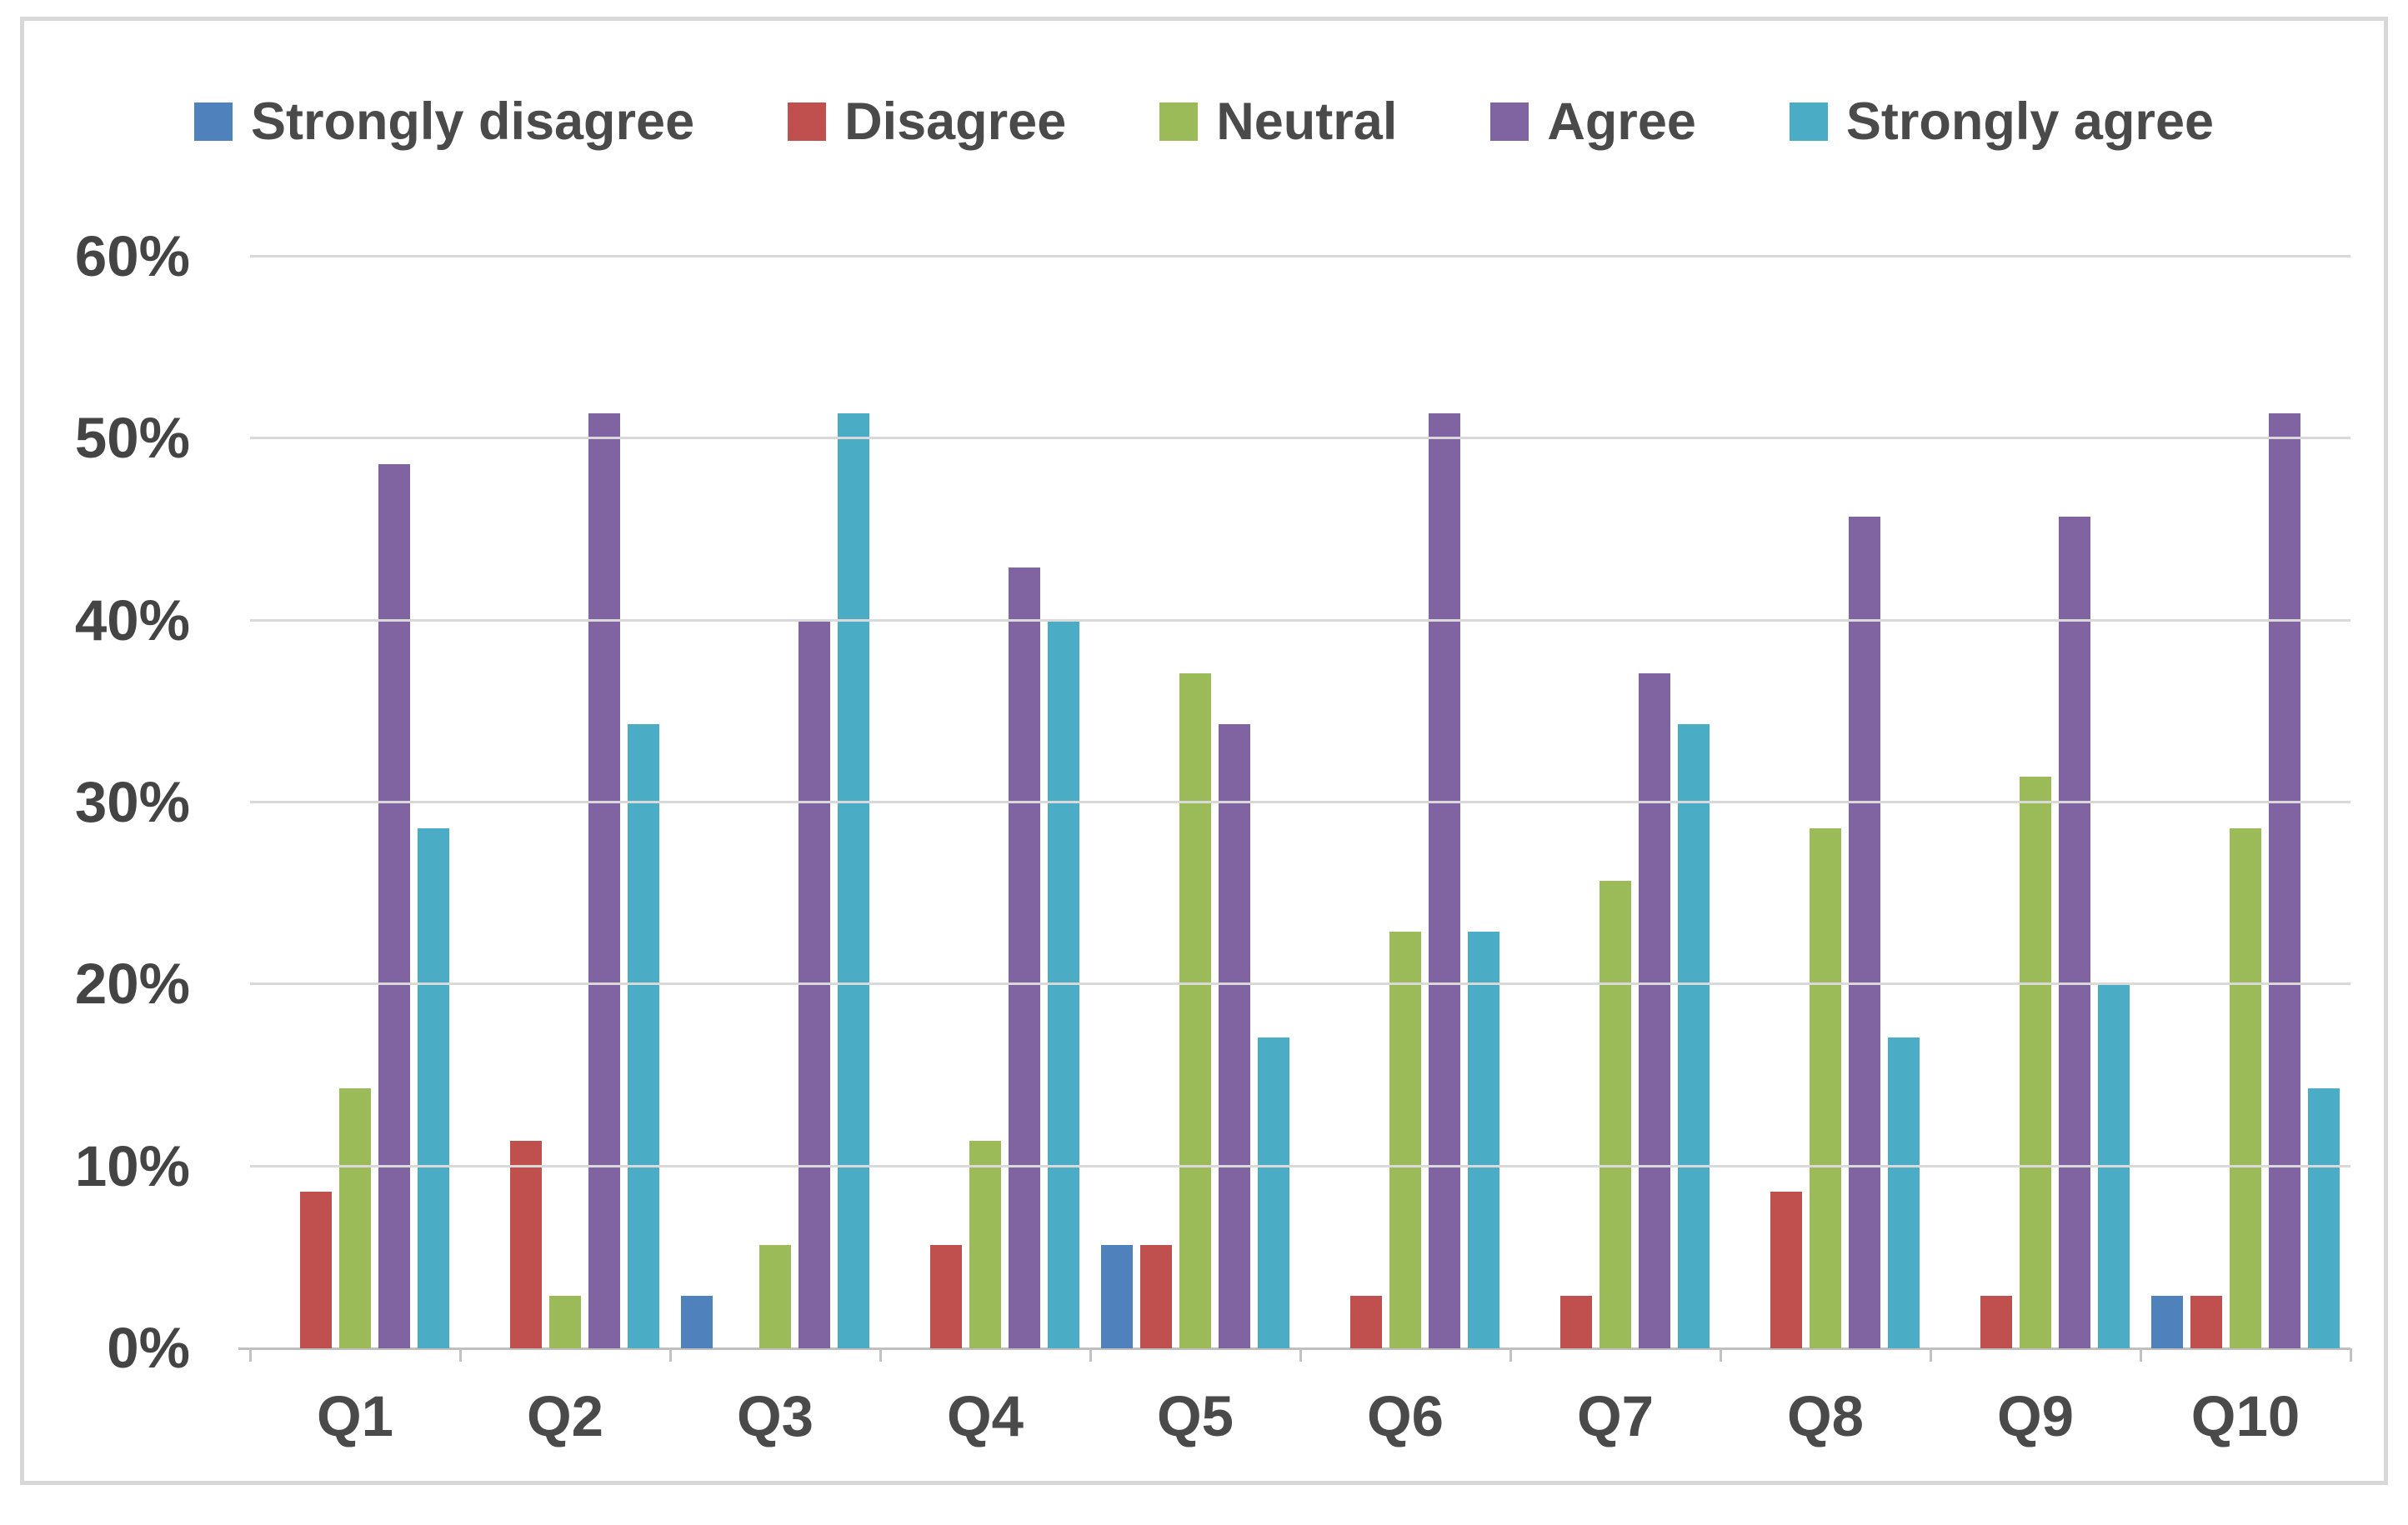 The width and height of the screenshot is (2408, 1525). I want to click on legend-label: Disagree, so click(955, 121).